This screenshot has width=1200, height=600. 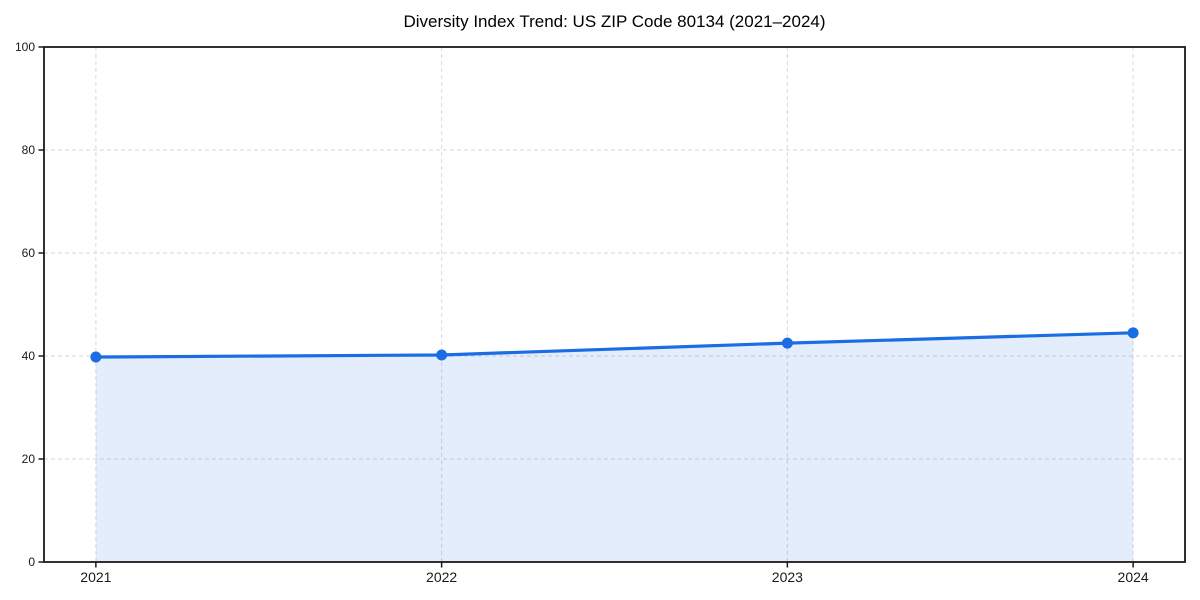 I want to click on x-tick-label-2022: 2022, so click(x=441, y=577).